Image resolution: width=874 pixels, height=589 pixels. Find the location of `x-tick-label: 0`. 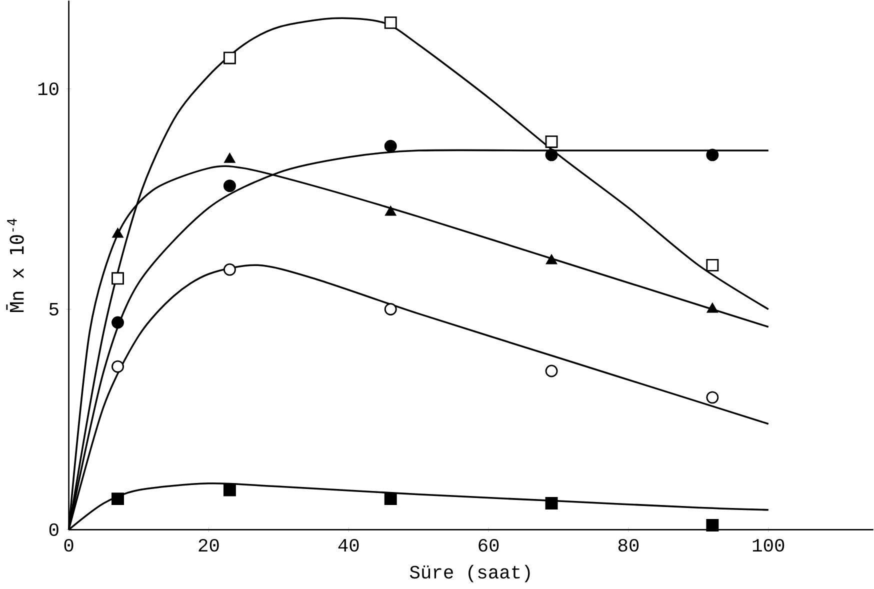

x-tick-label: 0 is located at coordinates (69, 545).